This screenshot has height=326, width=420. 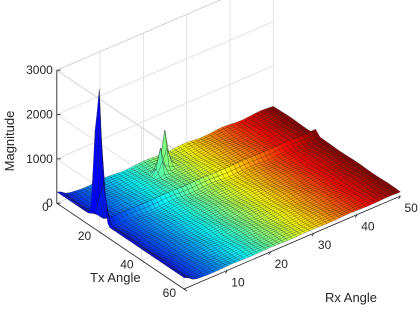 I want to click on z-tick-label: 3000, so click(x=39, y=70).